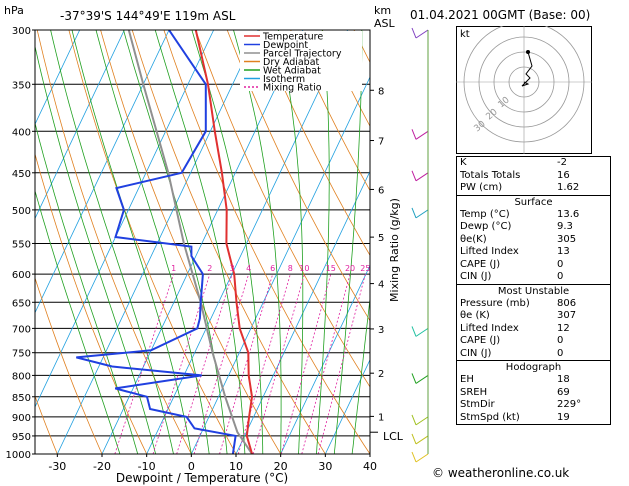  What do you see at coordinates (381, 190) in the screenshot?
I see `km-tick-label: 6` at bounding box center [381, 190].